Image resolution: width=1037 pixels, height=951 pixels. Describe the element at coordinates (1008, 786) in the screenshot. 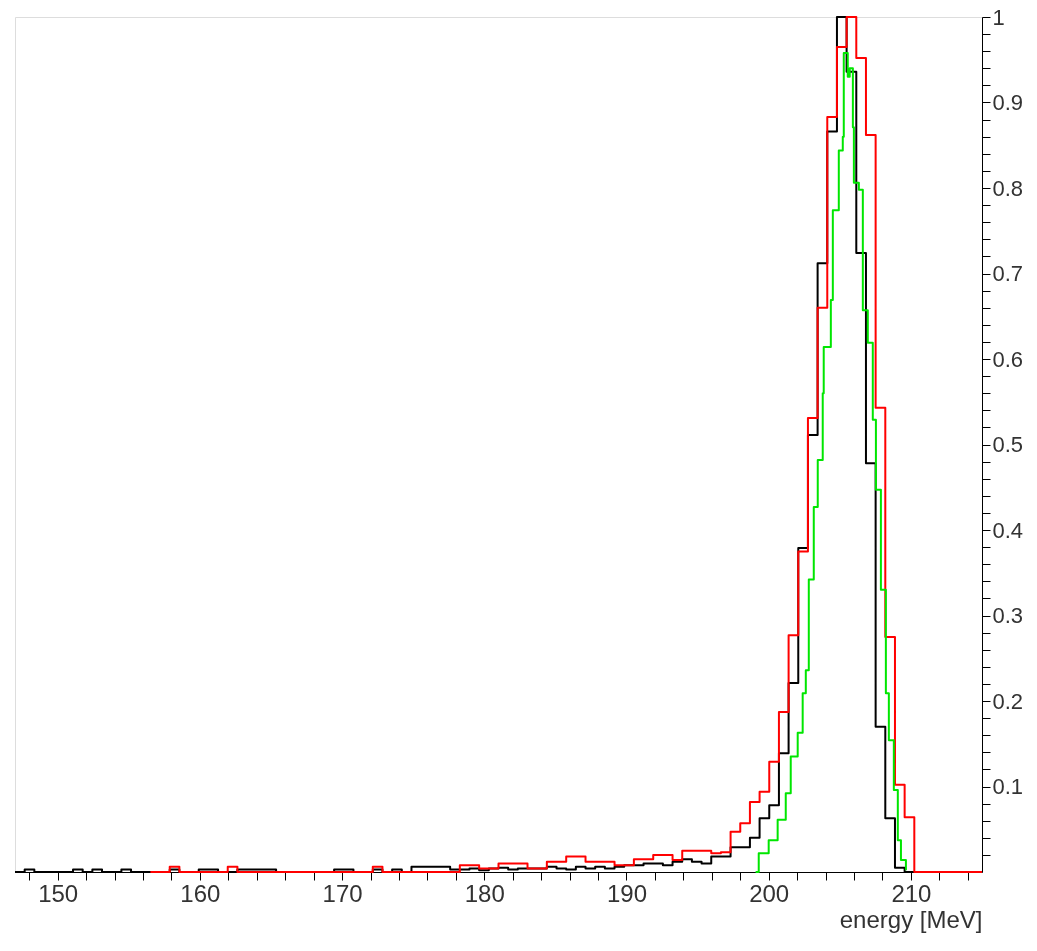

I see `y-tick-label: 0.1` at that location.